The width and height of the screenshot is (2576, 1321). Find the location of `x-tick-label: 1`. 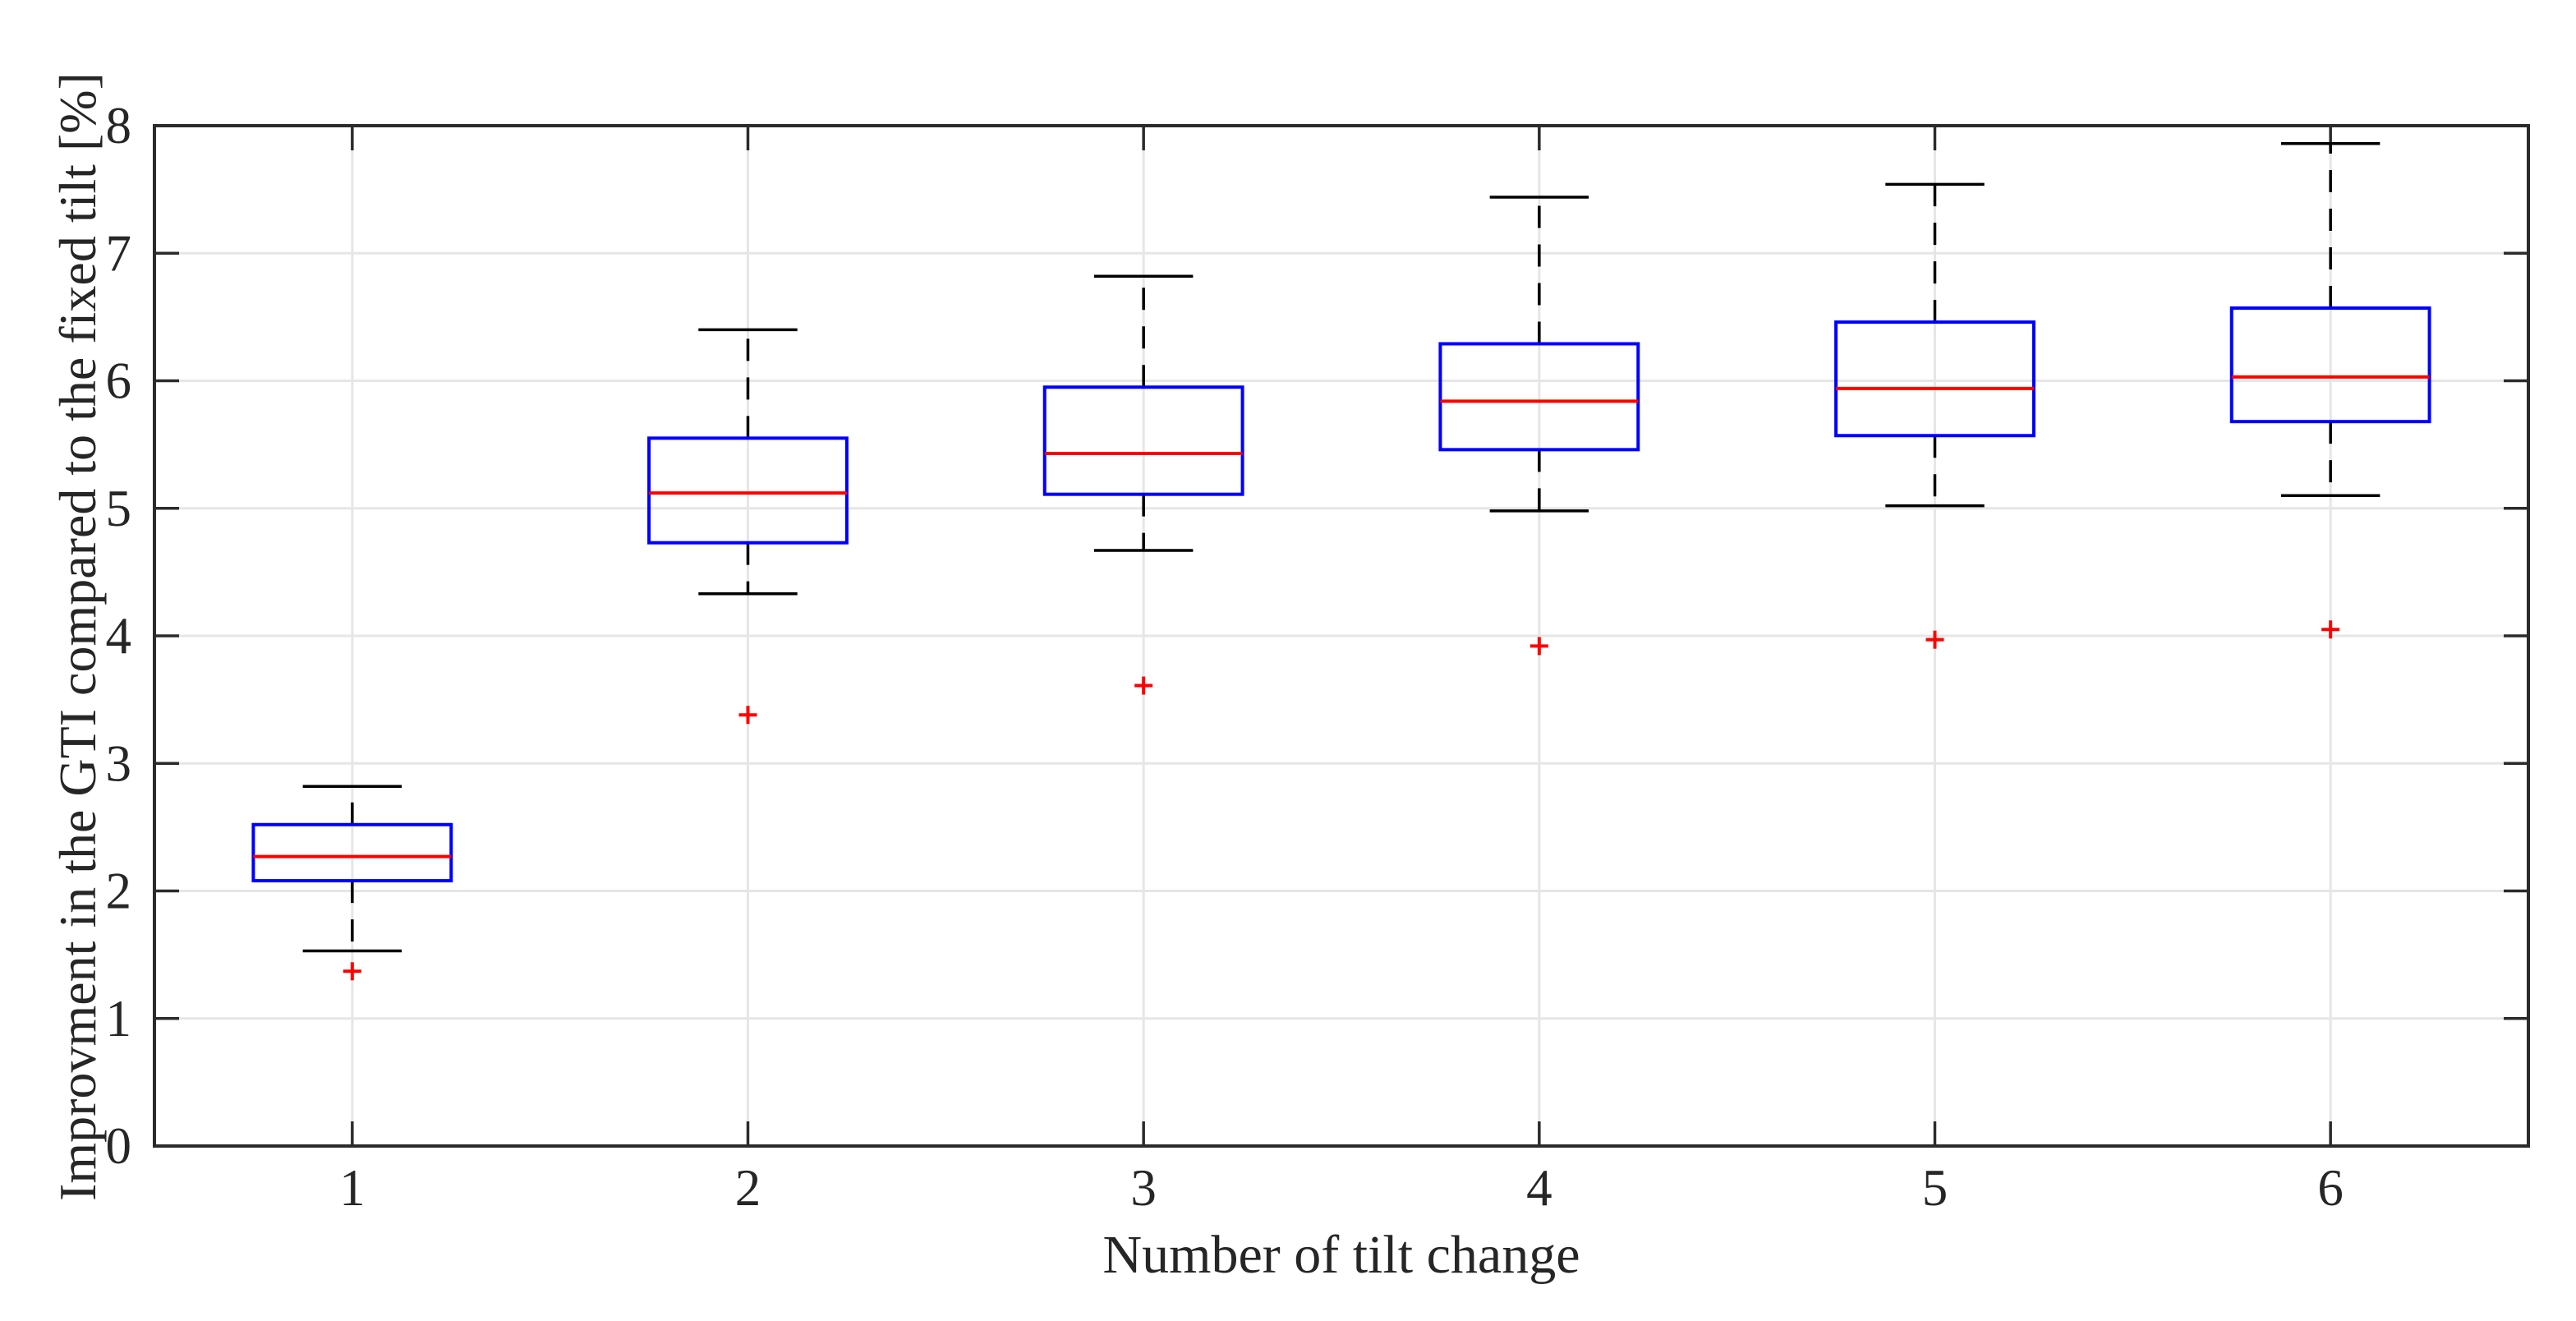

x-tick-label: 1 is located at coordinates (352, 1188).